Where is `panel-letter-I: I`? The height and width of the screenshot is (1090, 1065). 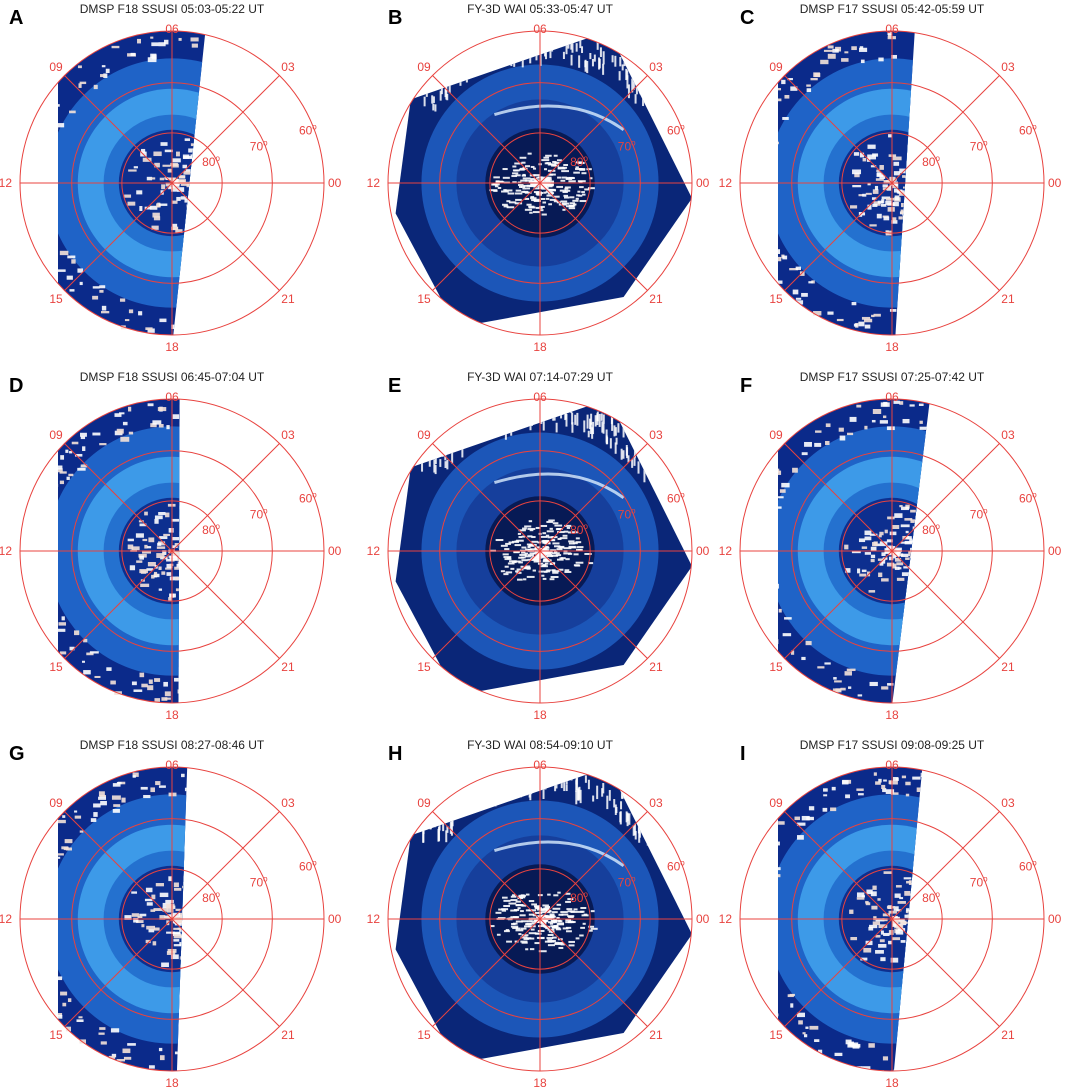 panel-letter-I: I is located at coordinates (743, 754).